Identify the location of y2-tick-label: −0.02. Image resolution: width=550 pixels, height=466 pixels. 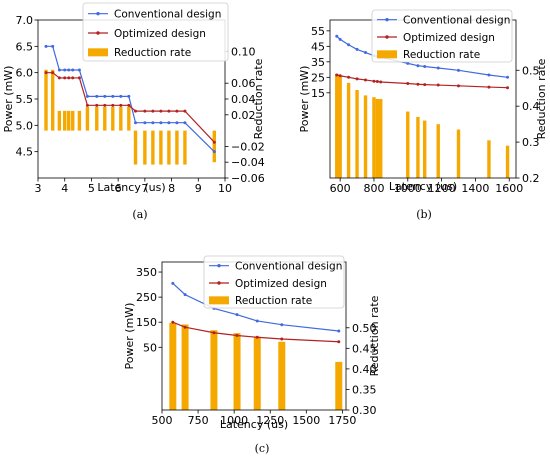
(248, 146).